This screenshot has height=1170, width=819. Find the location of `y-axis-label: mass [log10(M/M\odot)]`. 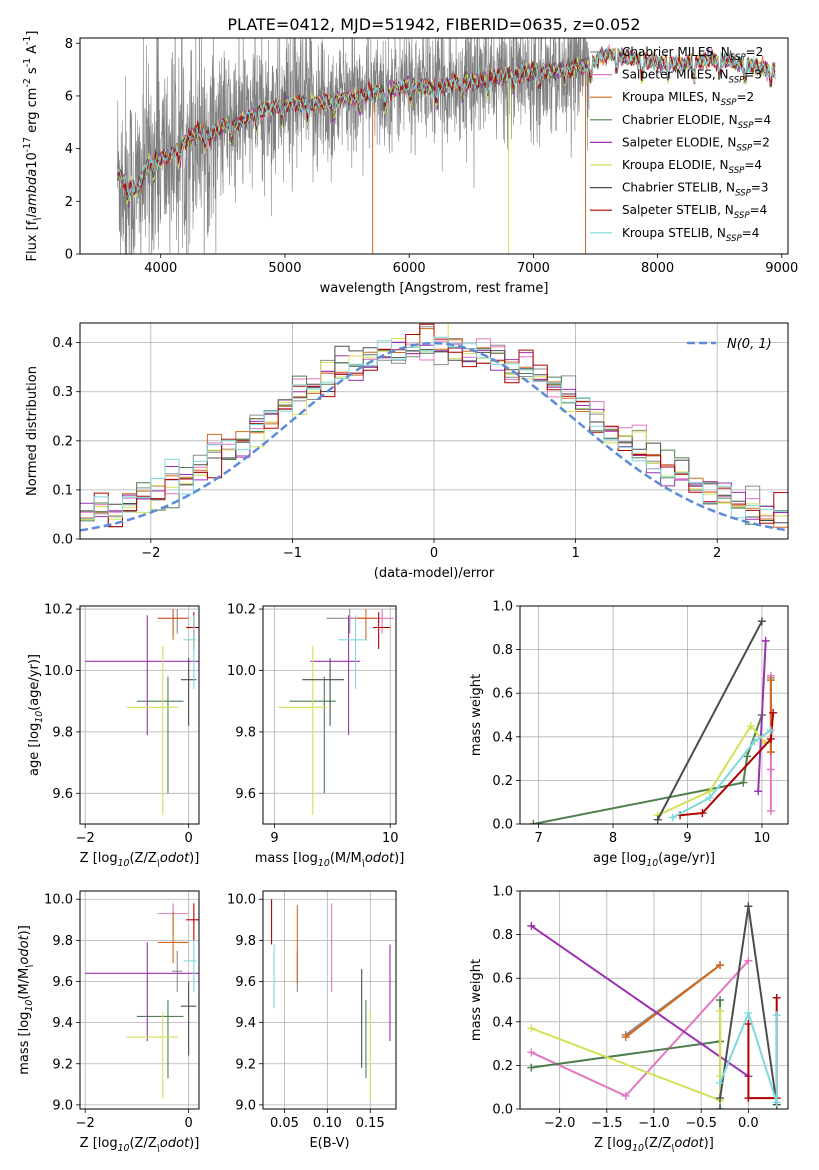

y-axis-label: mass [log10(M/M\odot)] is located at coordinates (26, 1000).